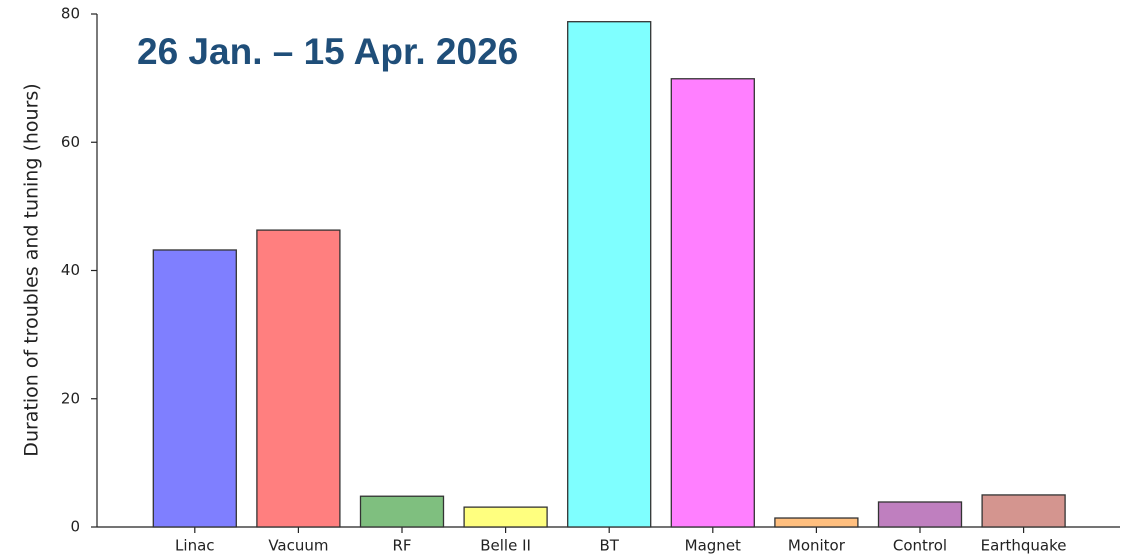 This screenshot has width=1136, height=557. What do you see at coordinates (70, 270) in the screenshot?
I see `y-tick-label: 40` at bounding box center [70, 270].